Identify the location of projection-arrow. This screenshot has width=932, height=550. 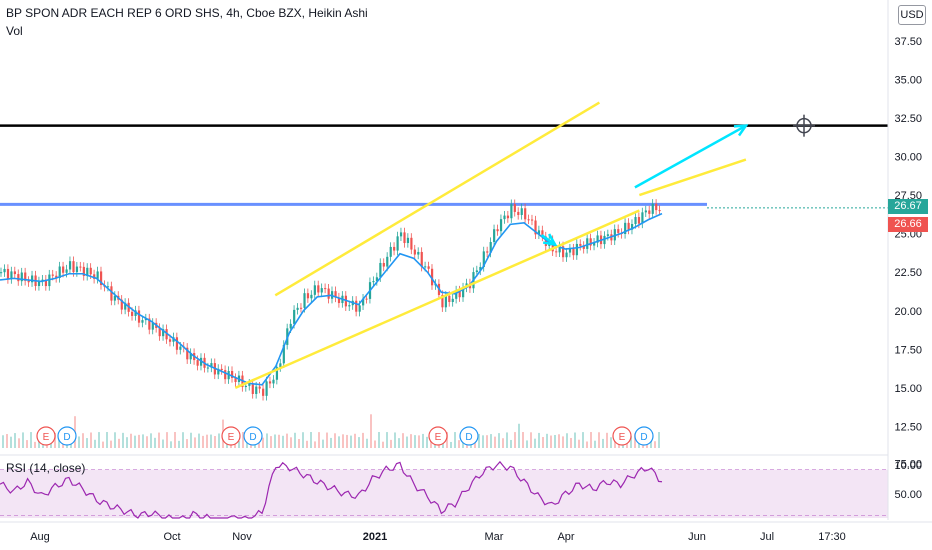
(690, 156).